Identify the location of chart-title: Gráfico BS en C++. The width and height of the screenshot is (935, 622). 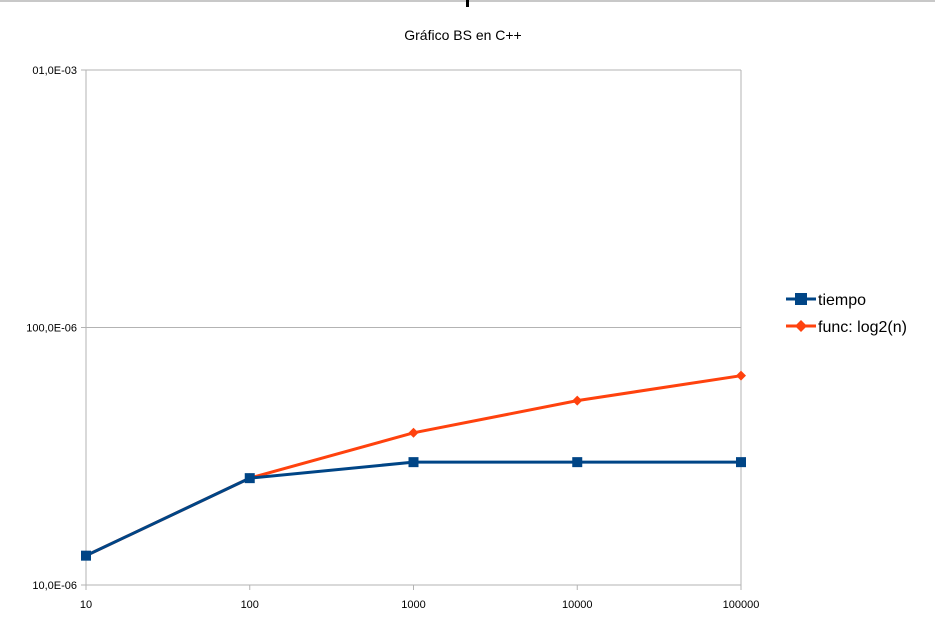
(463, 35).